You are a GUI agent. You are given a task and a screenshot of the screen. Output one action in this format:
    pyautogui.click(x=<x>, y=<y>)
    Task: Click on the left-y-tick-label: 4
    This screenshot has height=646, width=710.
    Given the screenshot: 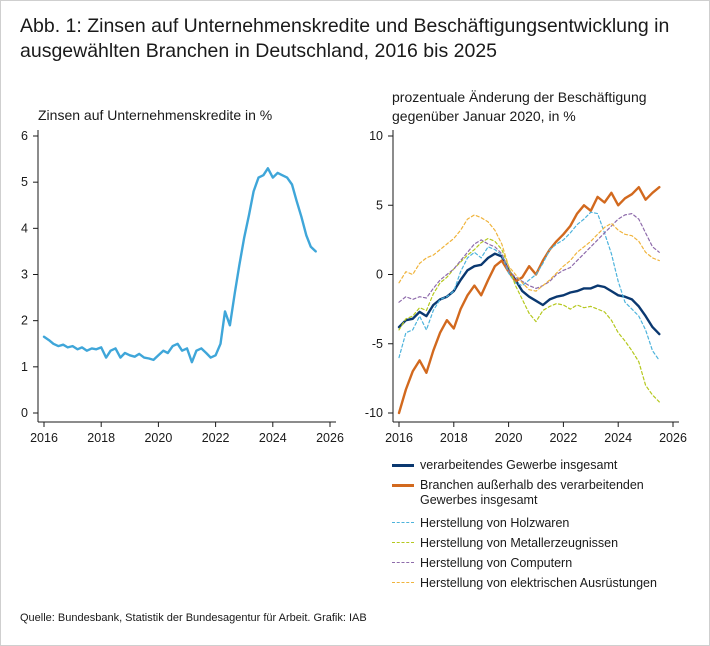 What is the action you would take?
    pyautogui.click(x=24, y=228)
    